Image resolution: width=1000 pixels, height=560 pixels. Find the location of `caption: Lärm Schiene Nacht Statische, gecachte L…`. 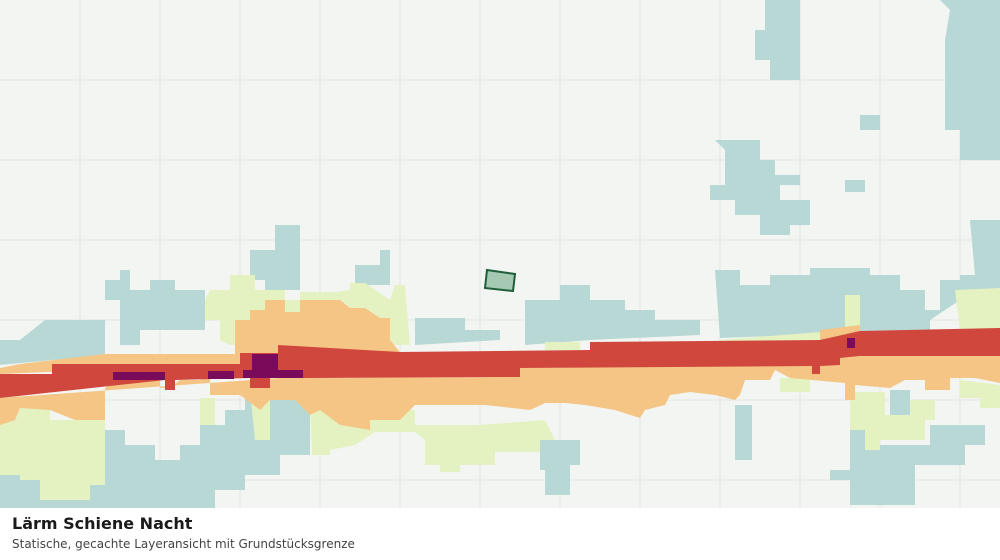

caption: Lärm Schiene Nacht Statische, gecachte L… is located at coordinates (500, 534).